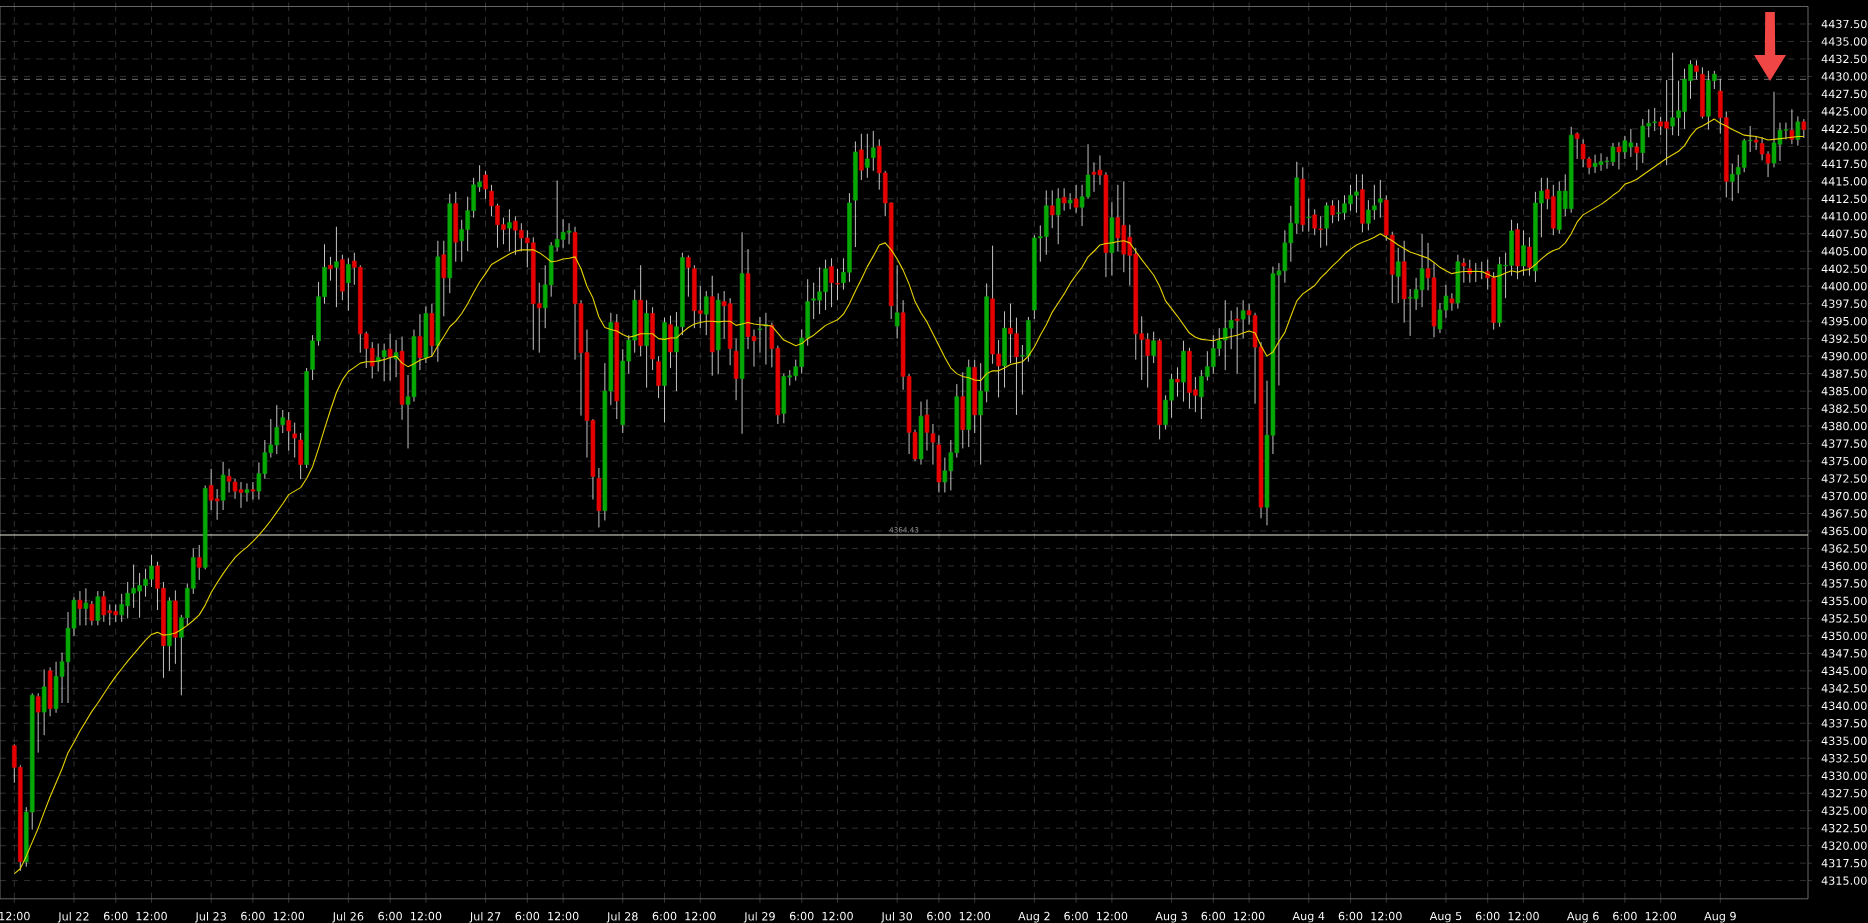 This screenshot has height=923, width=1868. What do you see at coordinates (1844, 24) in the screenshot?
I see `y-tick-label: 4437.50` at bounding box center [1844, 24].